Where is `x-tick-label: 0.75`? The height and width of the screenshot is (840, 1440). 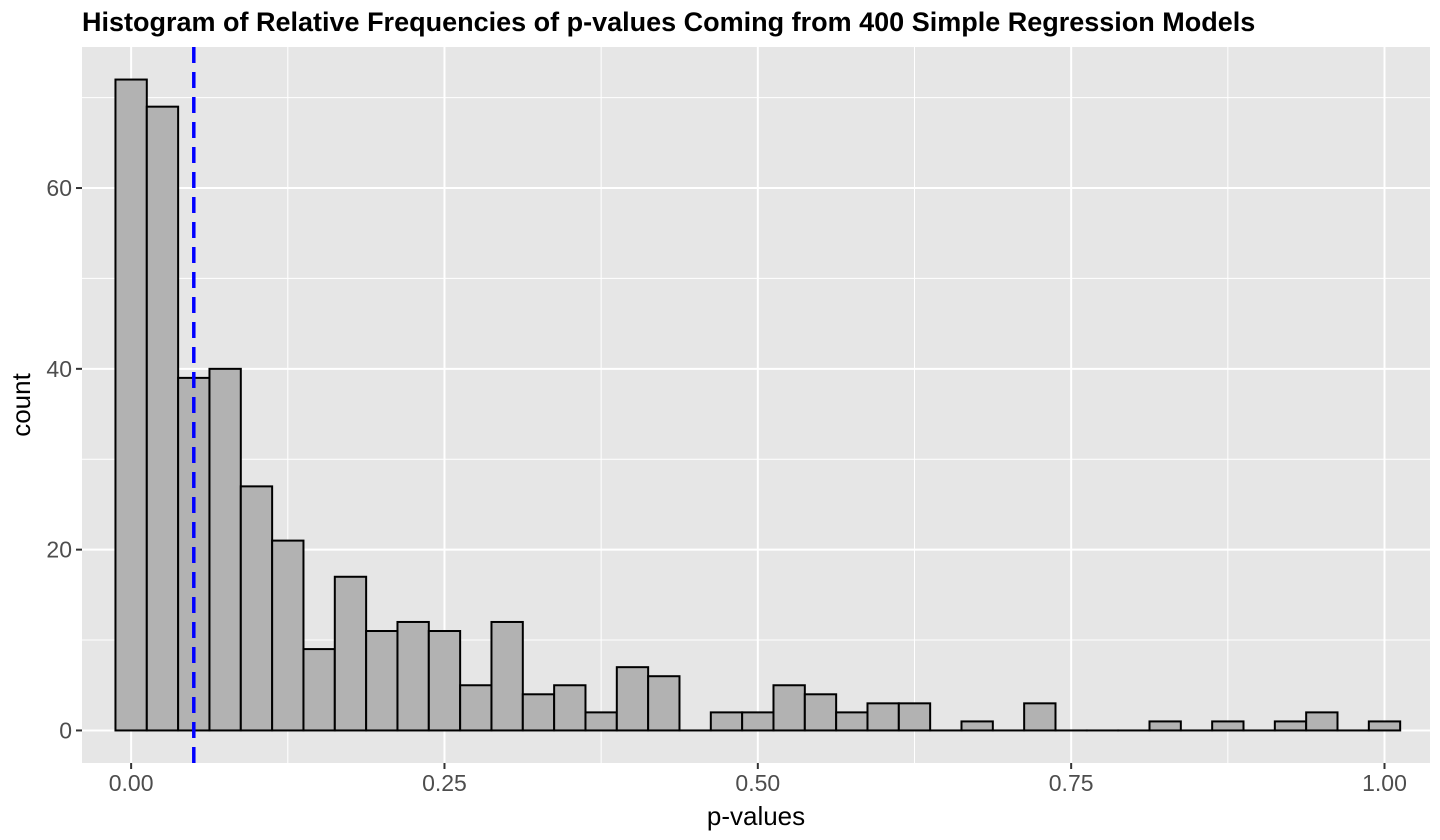
x-tick-label: 0.75 is located at coordinates (1071, 783).